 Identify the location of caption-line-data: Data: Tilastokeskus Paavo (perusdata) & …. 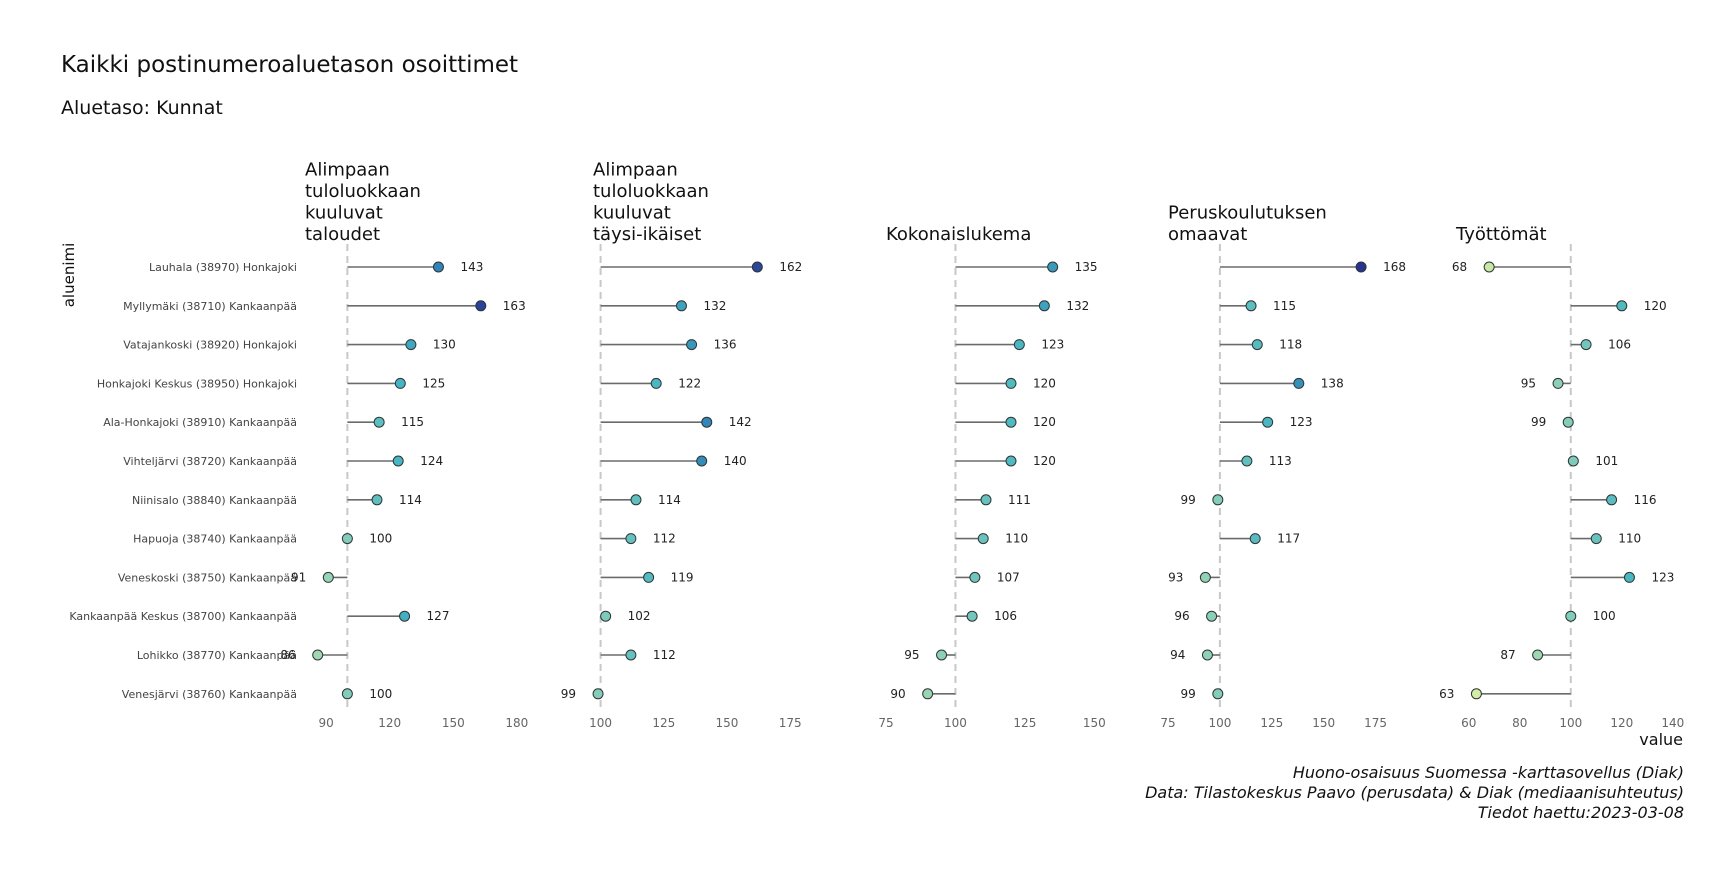
(1414, 792).